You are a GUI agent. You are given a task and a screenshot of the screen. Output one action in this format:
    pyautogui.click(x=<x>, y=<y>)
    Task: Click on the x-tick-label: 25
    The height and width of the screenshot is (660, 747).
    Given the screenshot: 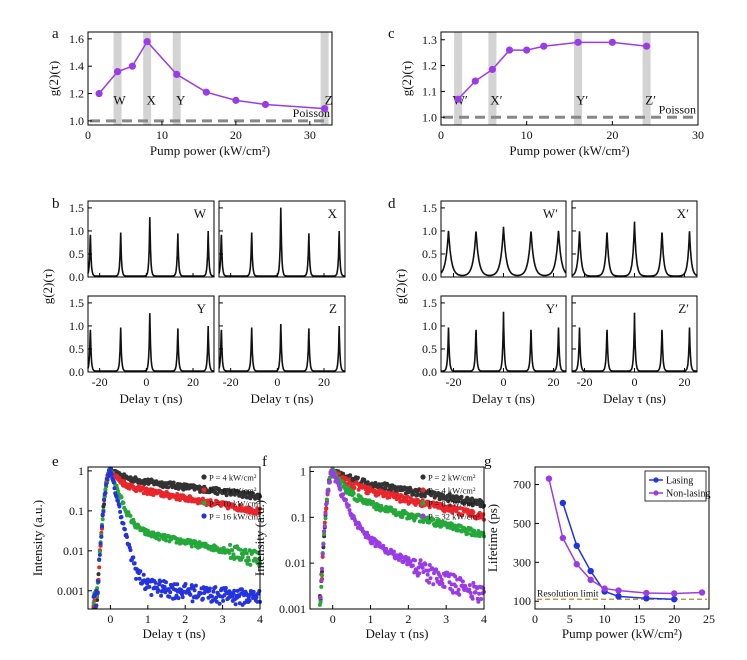 What is the action you would take?
    pyautogui.click(x=709, y=619)
    